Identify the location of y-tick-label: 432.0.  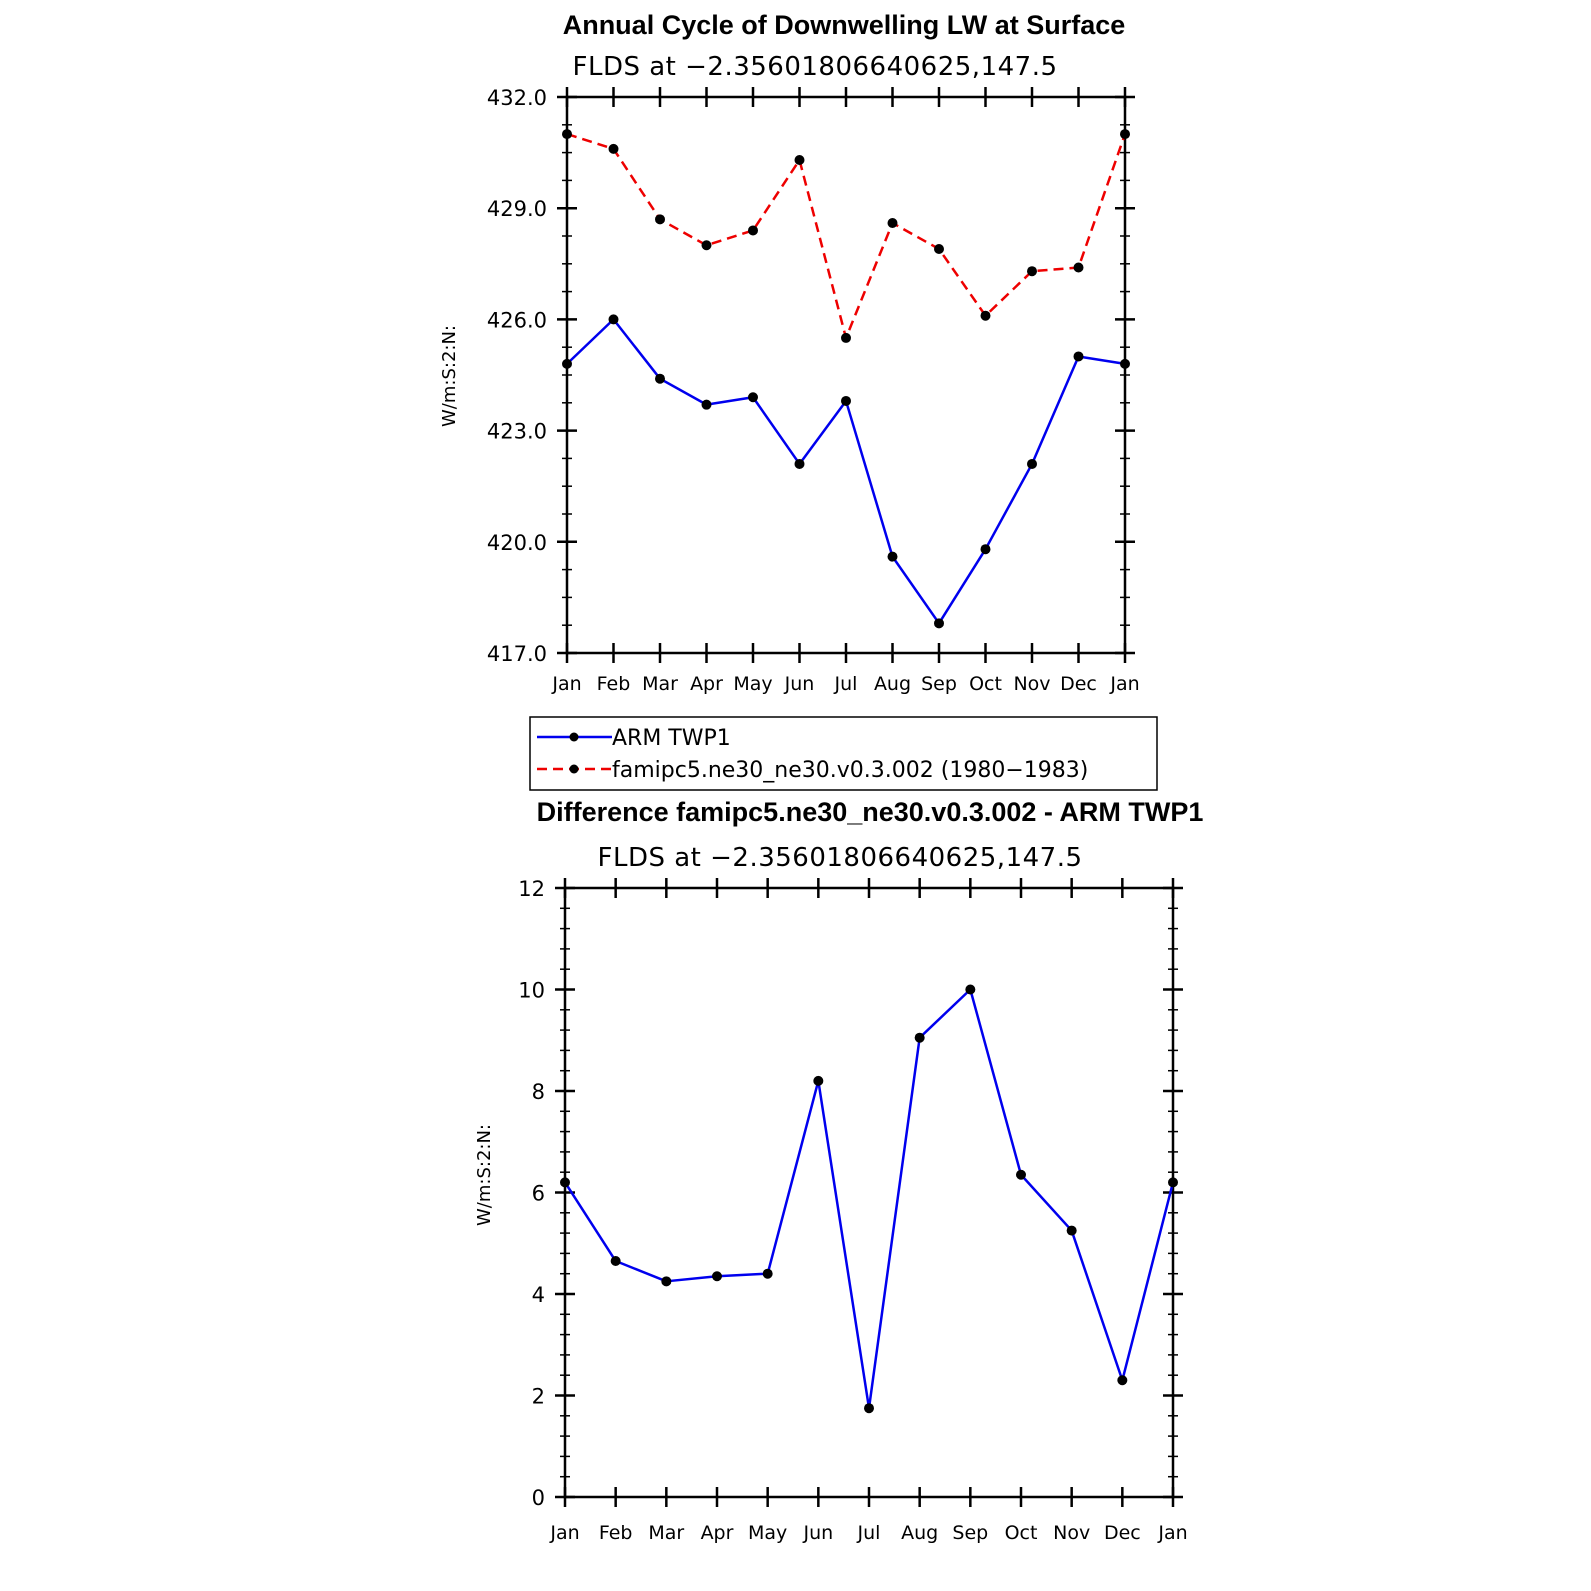
(517, 98).